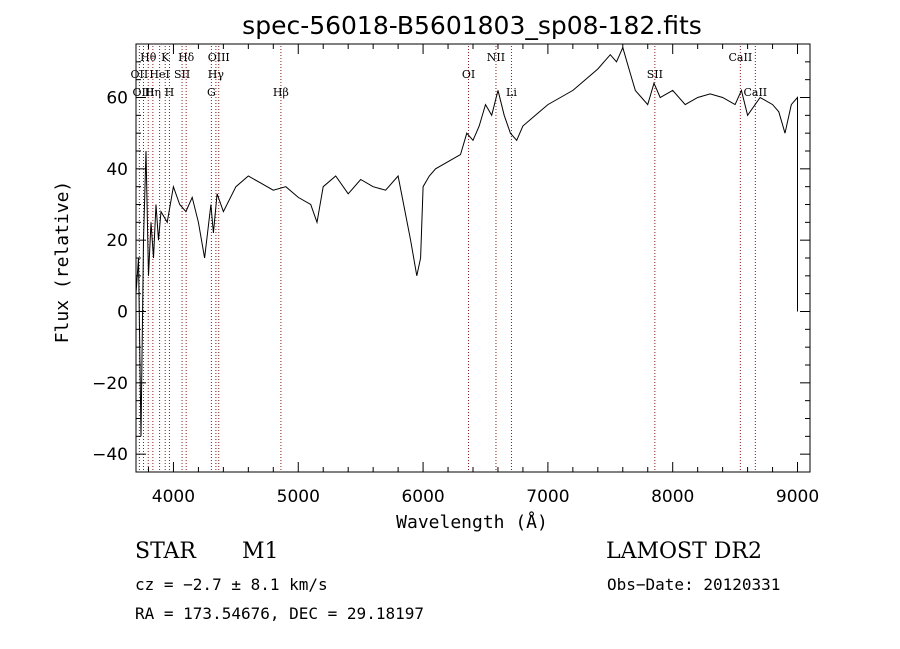  What do you see at coordinates (166, 551) in the screenshot?
I see `object-class: STAR` at bounding box center [166, 551].